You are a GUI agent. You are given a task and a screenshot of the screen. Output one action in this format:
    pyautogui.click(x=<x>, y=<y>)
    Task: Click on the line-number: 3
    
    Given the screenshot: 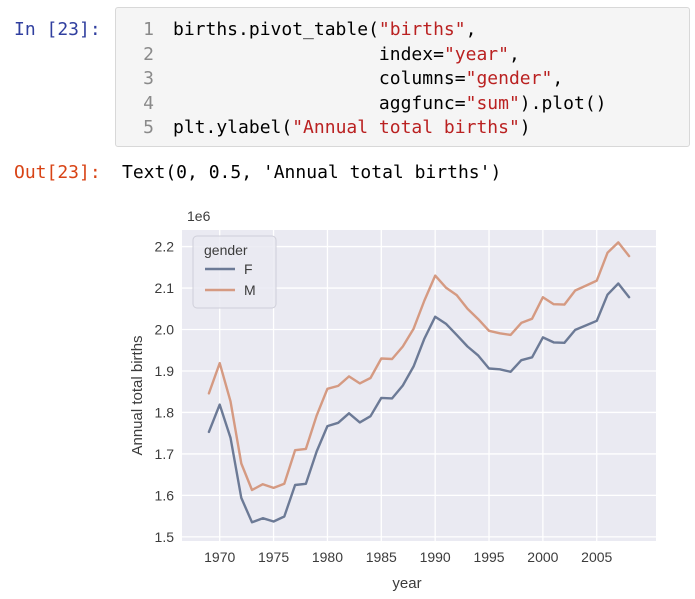 What is the action you would take?
    pyautogui.click(x=148, y=78)
    